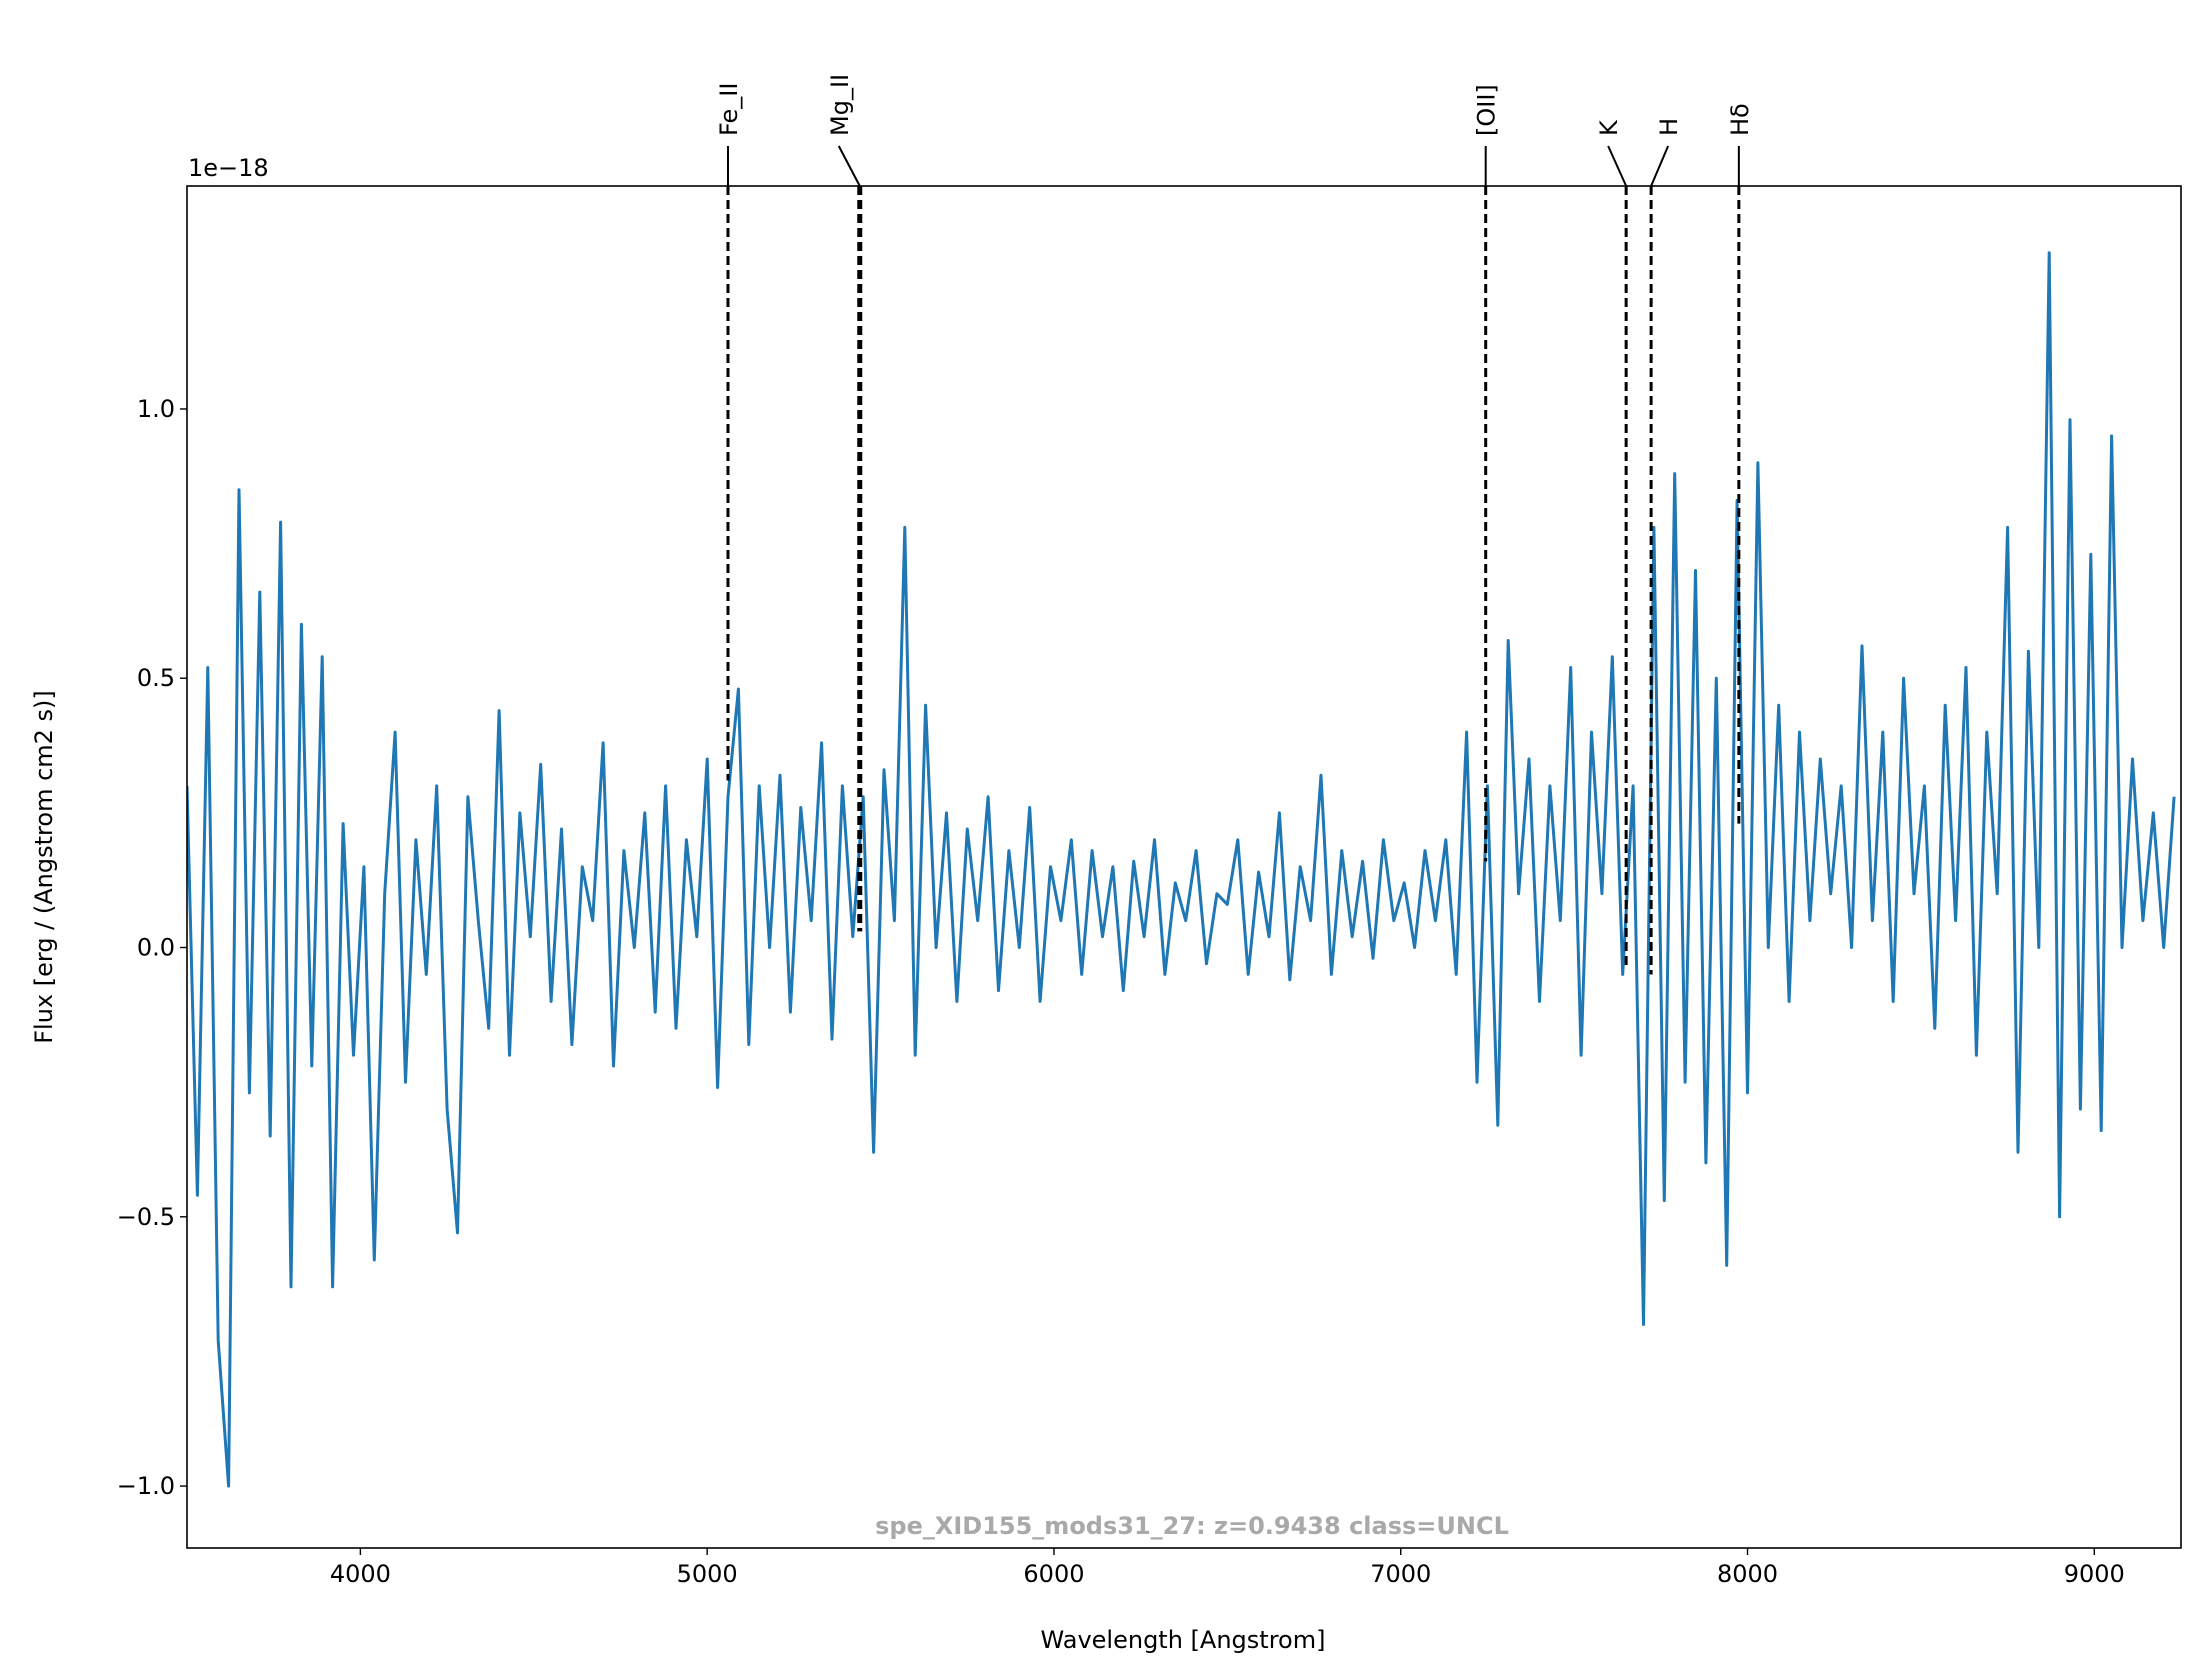 The height and width of the screenshot is (1674, 2199). Describe the element at coordinates (1669, 127) in the screenshot. I see `marker-label: H` at that location.